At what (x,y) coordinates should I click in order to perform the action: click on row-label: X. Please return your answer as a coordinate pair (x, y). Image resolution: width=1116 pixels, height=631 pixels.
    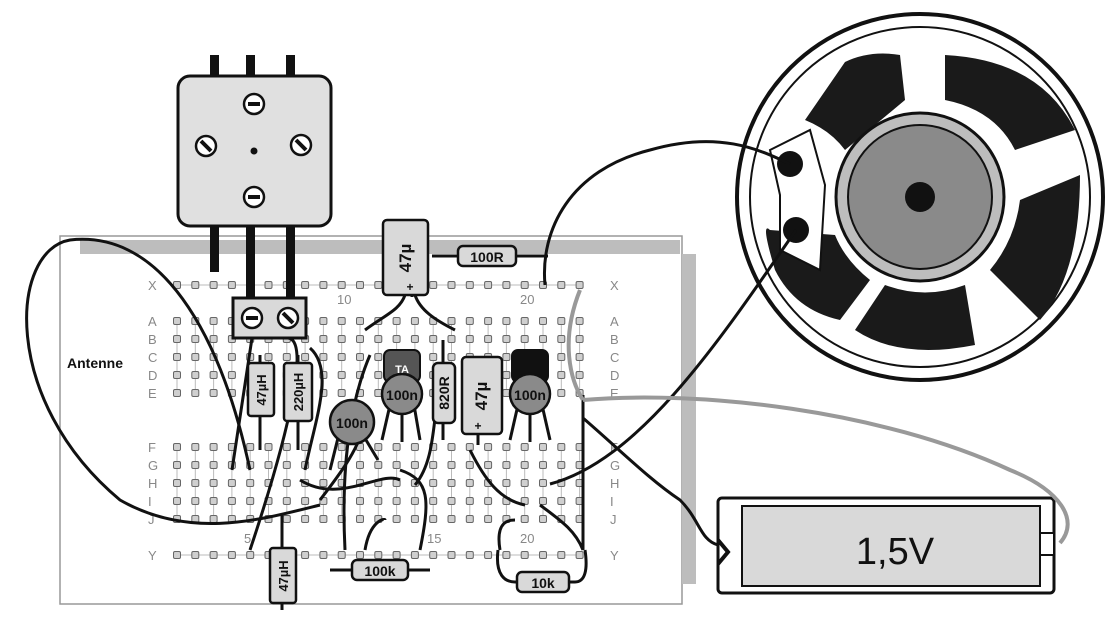
    Looking at the image, I should click on (152, 285).